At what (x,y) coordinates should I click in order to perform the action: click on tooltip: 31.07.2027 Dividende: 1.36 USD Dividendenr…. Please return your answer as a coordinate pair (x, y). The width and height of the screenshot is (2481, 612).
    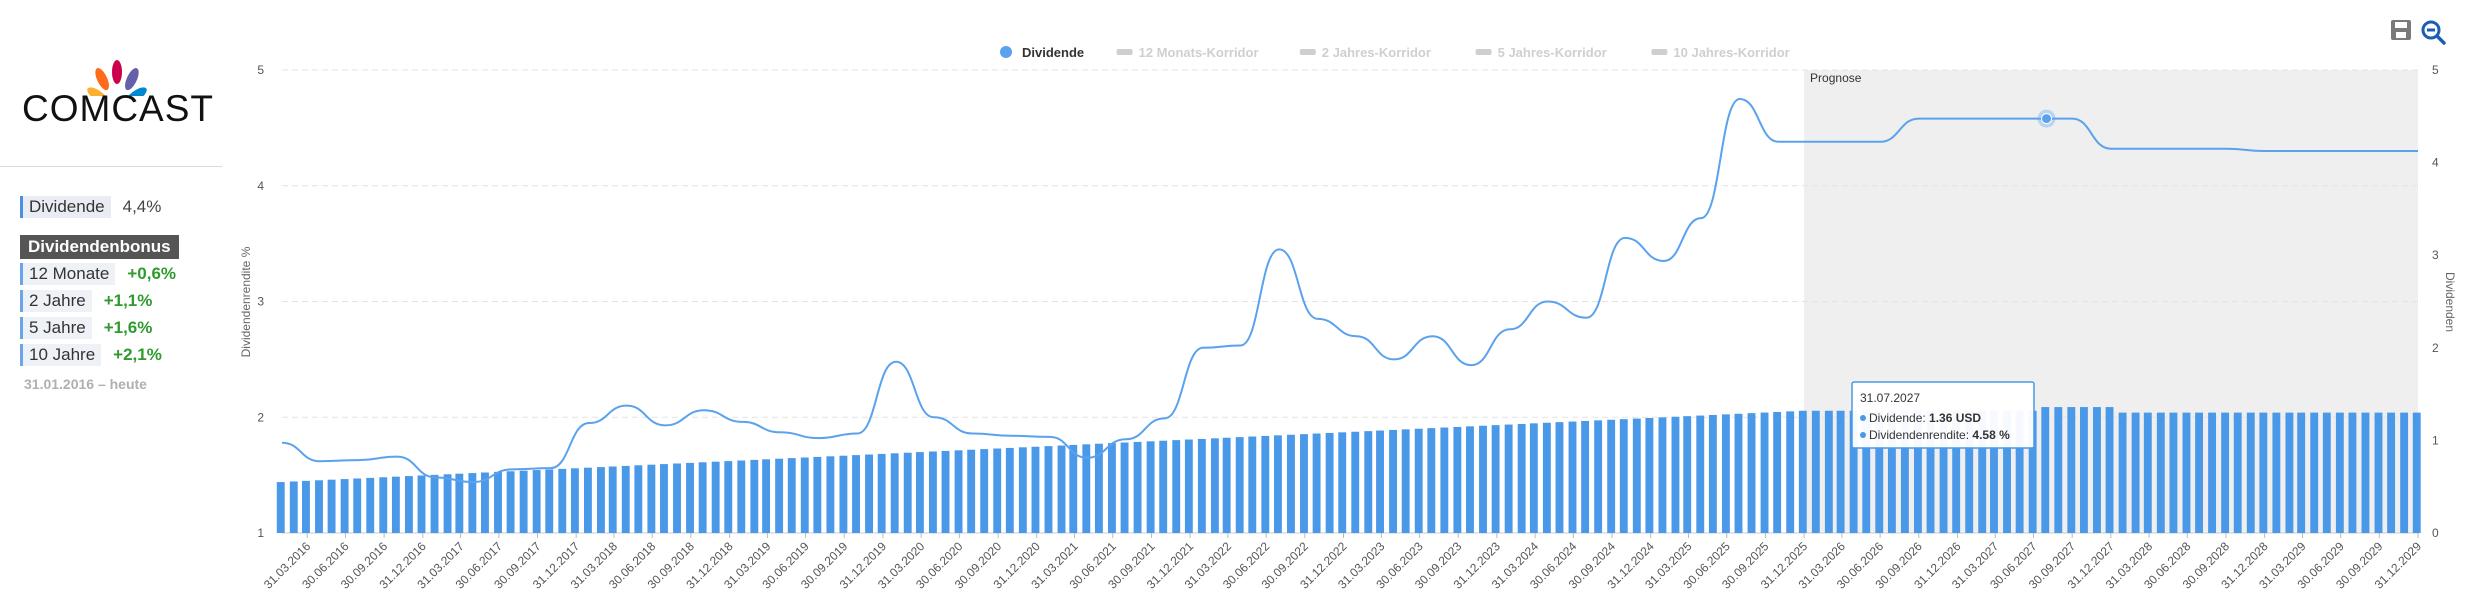
    Looking at the image, I should click on (1943, 415).